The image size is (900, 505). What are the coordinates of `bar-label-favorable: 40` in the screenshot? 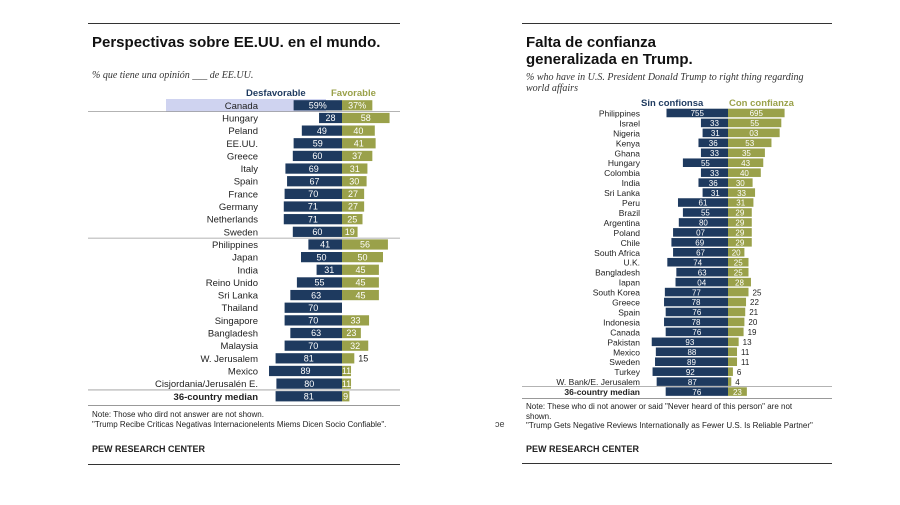 It's located at (358, 131).